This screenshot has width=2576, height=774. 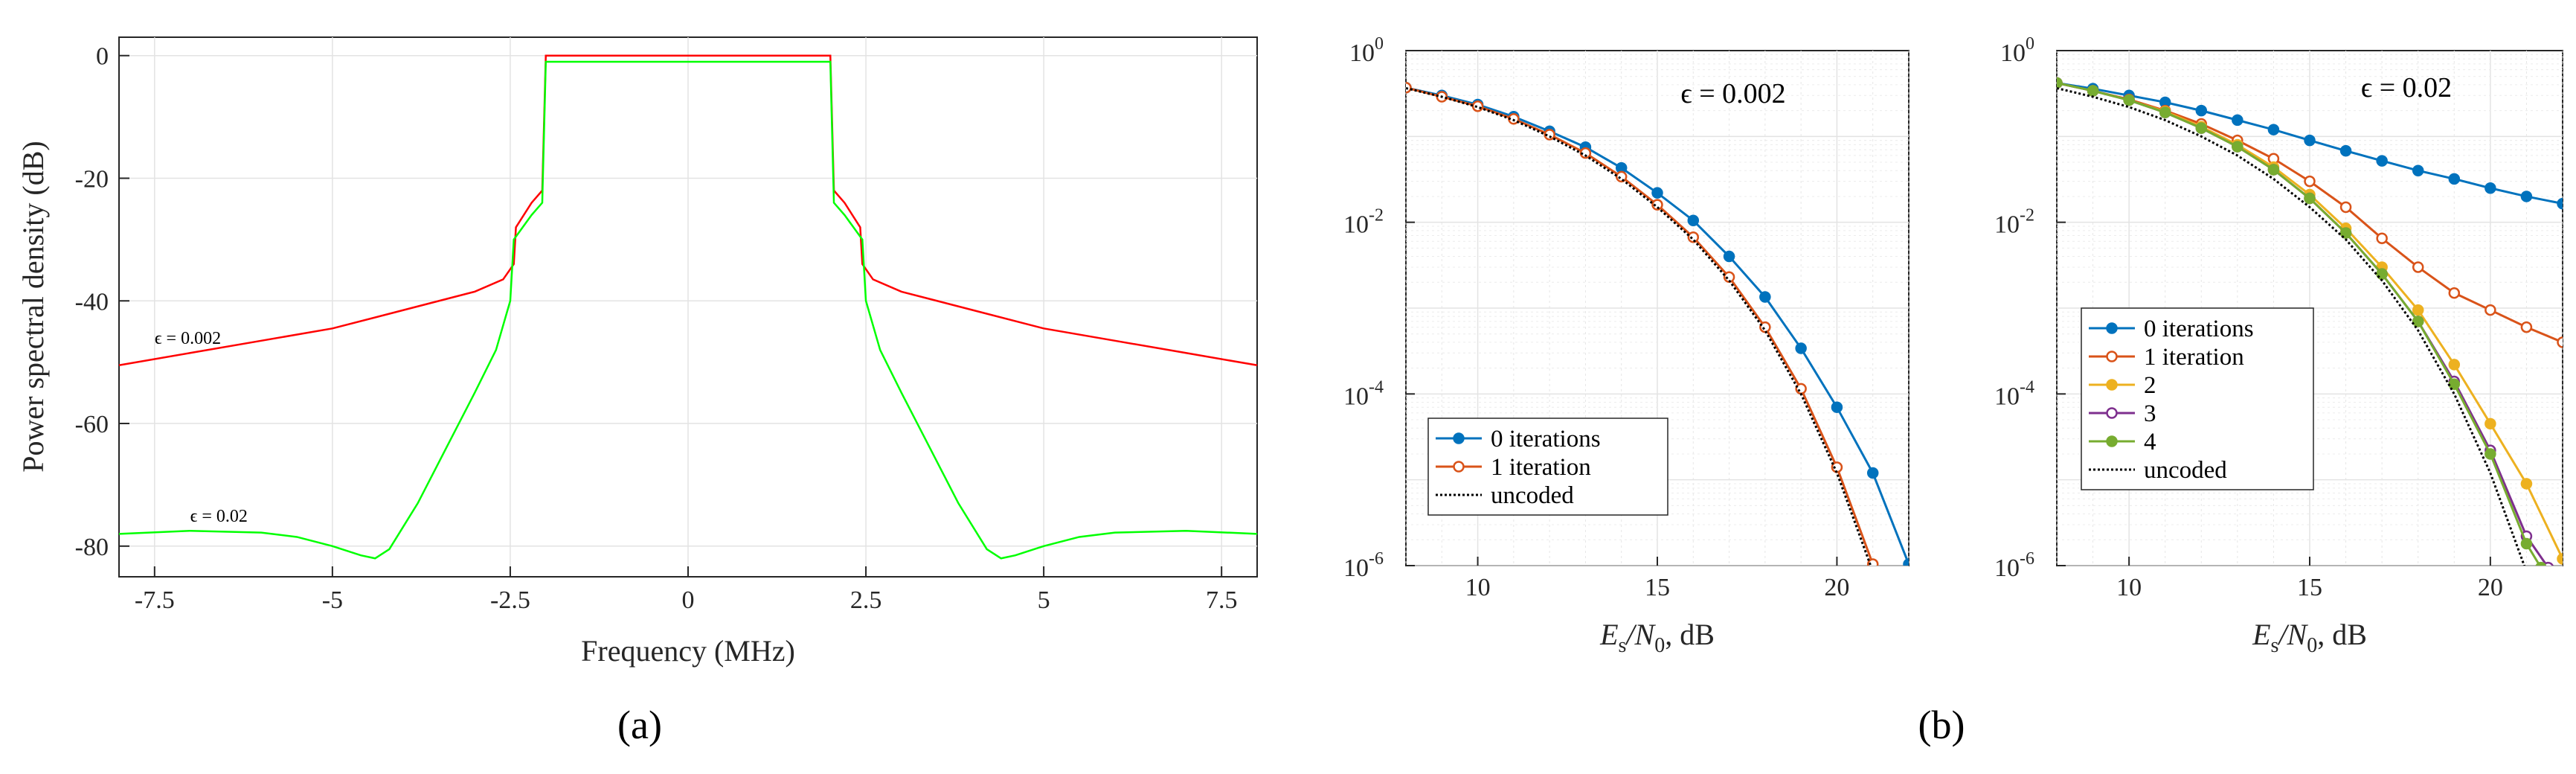 I want to click on y-tick-label: 10⁻⁶, so click(x=2014, y=565).